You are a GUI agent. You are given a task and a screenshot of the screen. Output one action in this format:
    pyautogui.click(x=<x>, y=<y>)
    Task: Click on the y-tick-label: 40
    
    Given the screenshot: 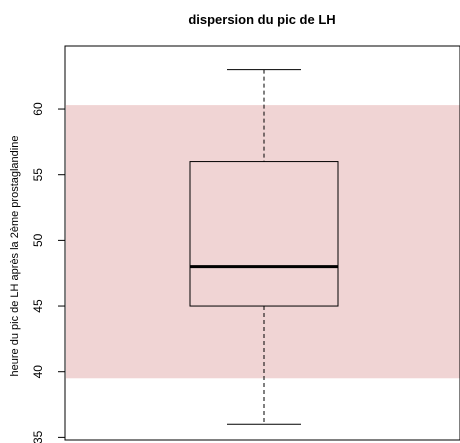 What is the action you would take?
    pyautogui.click(x=38, y=372)
    